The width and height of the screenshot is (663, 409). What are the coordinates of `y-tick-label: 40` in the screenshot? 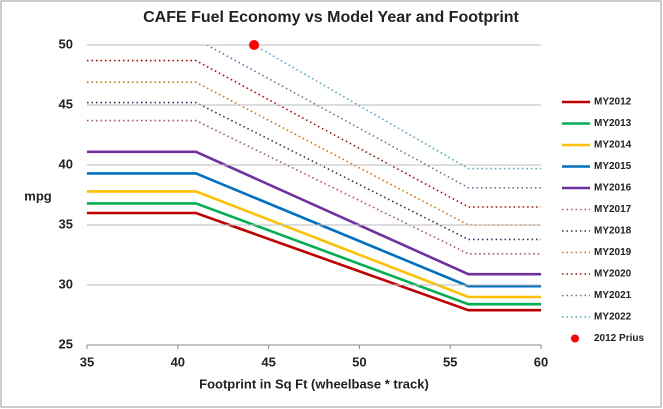 It's located at (66, 163).